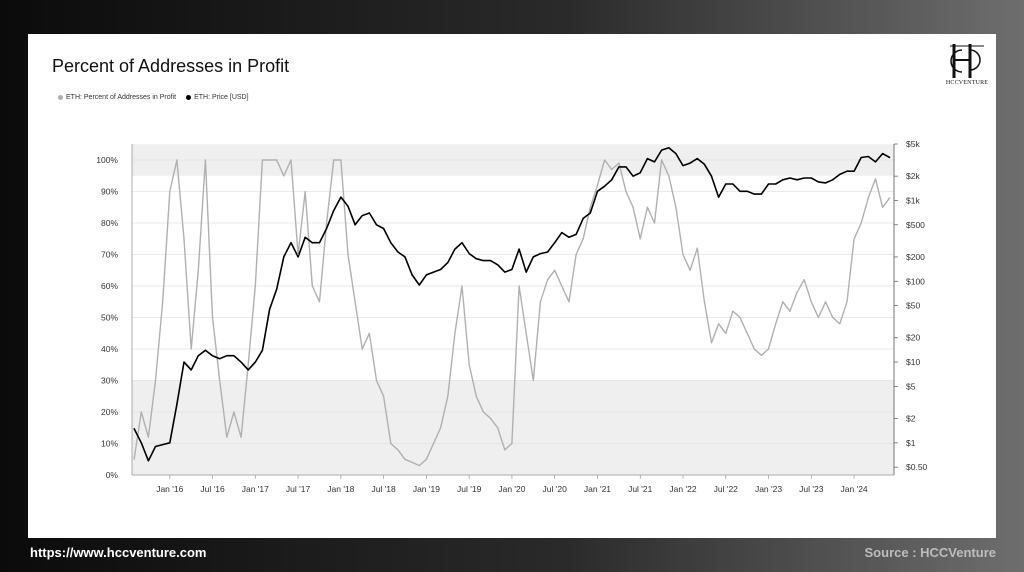  What do you see at coordinates (913, 306) in the screenshot?
I see `y-right-tick-label: $50` at bounding box center [913, 306].